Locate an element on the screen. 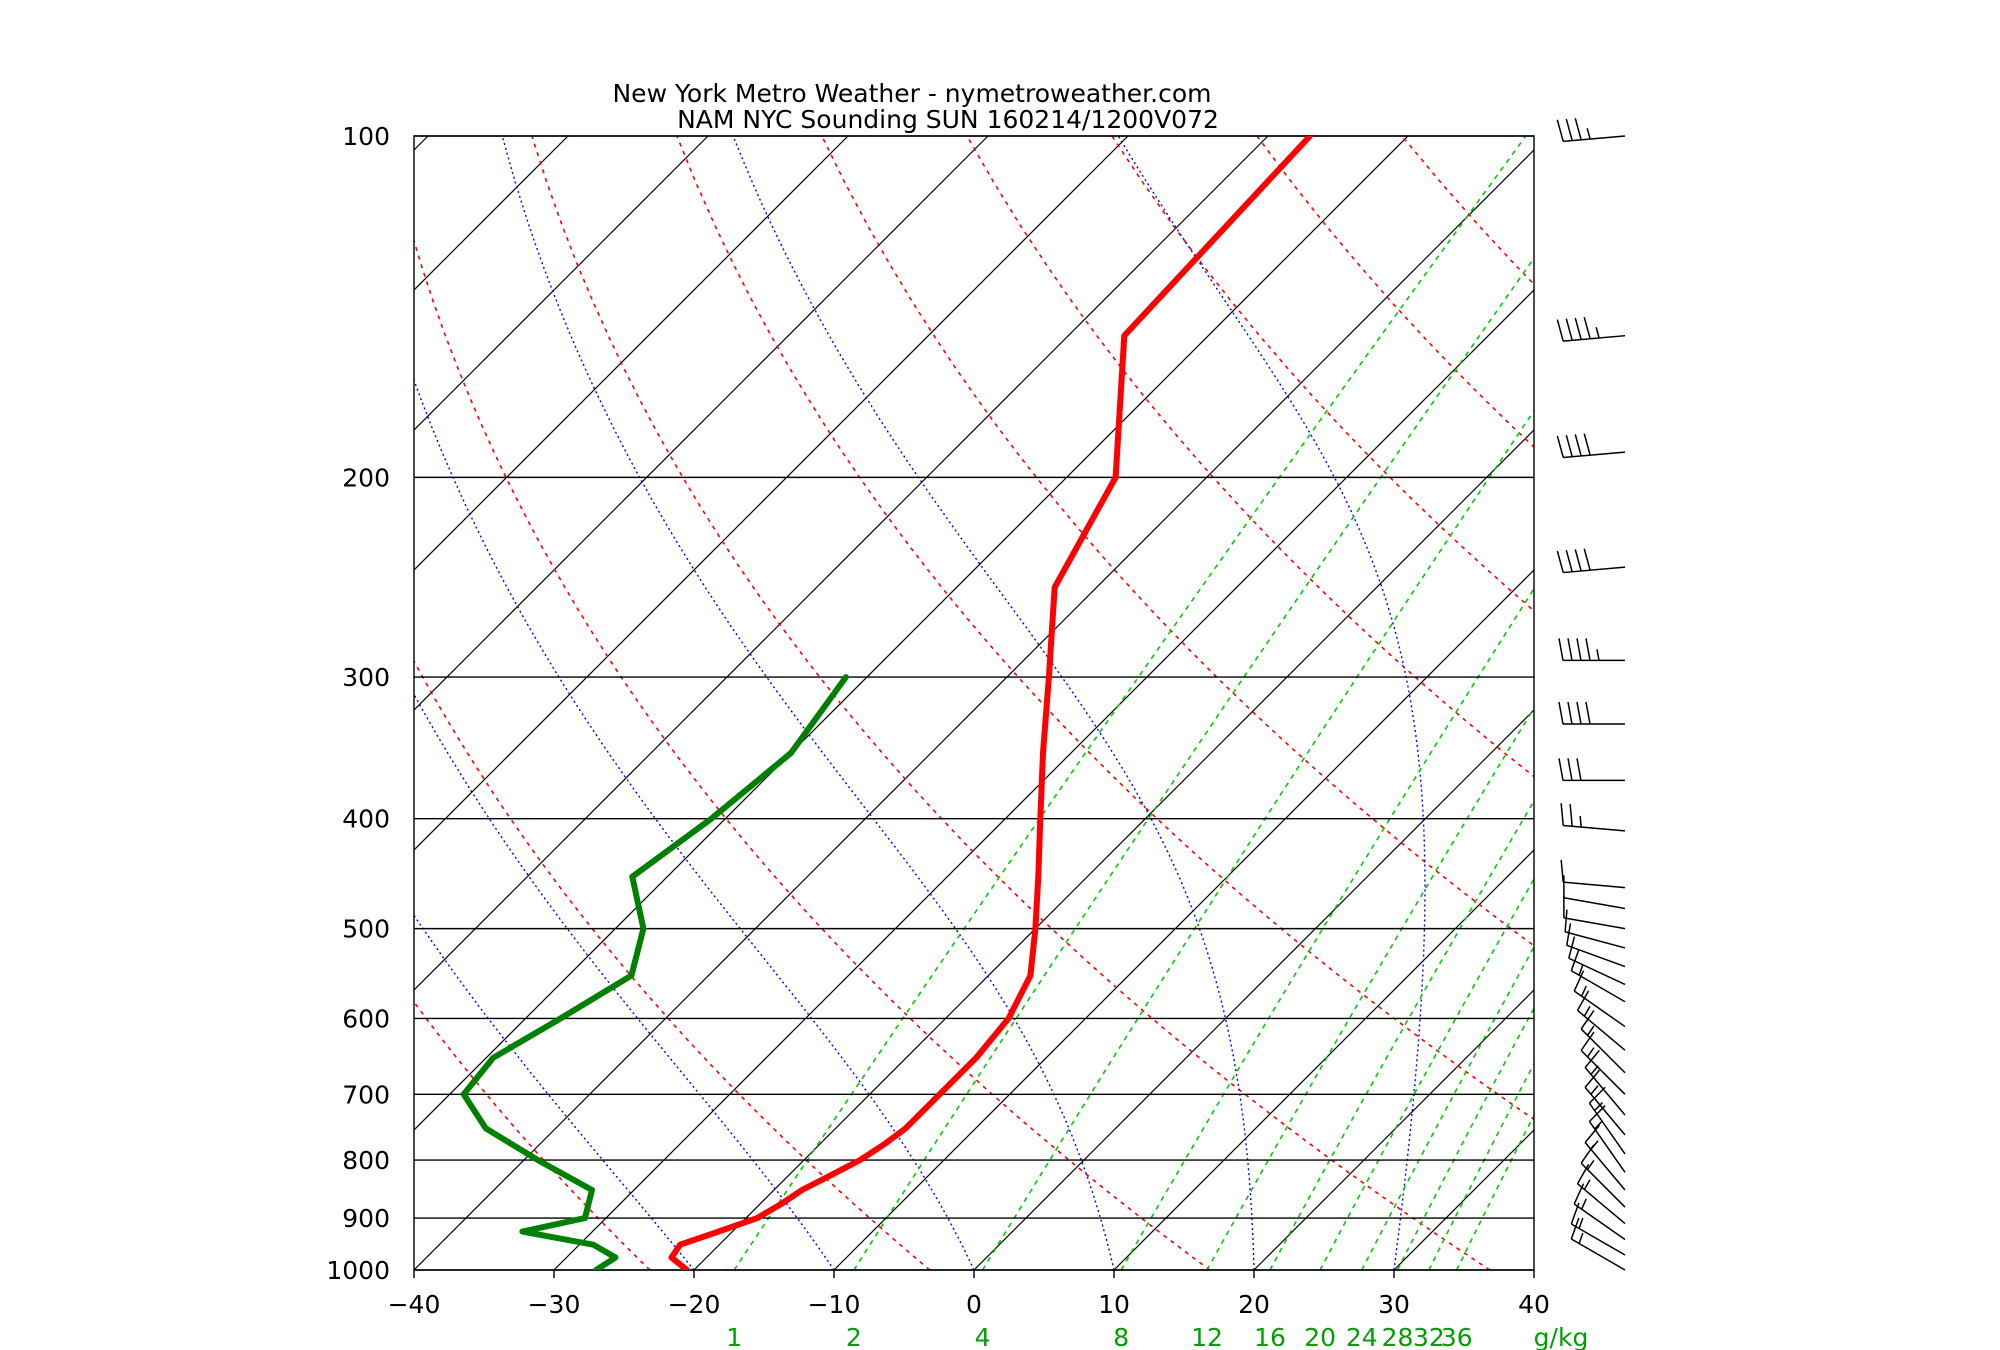 The image size is (2000, 1350). wind-barb-column is located at coordinates (1591, 694).